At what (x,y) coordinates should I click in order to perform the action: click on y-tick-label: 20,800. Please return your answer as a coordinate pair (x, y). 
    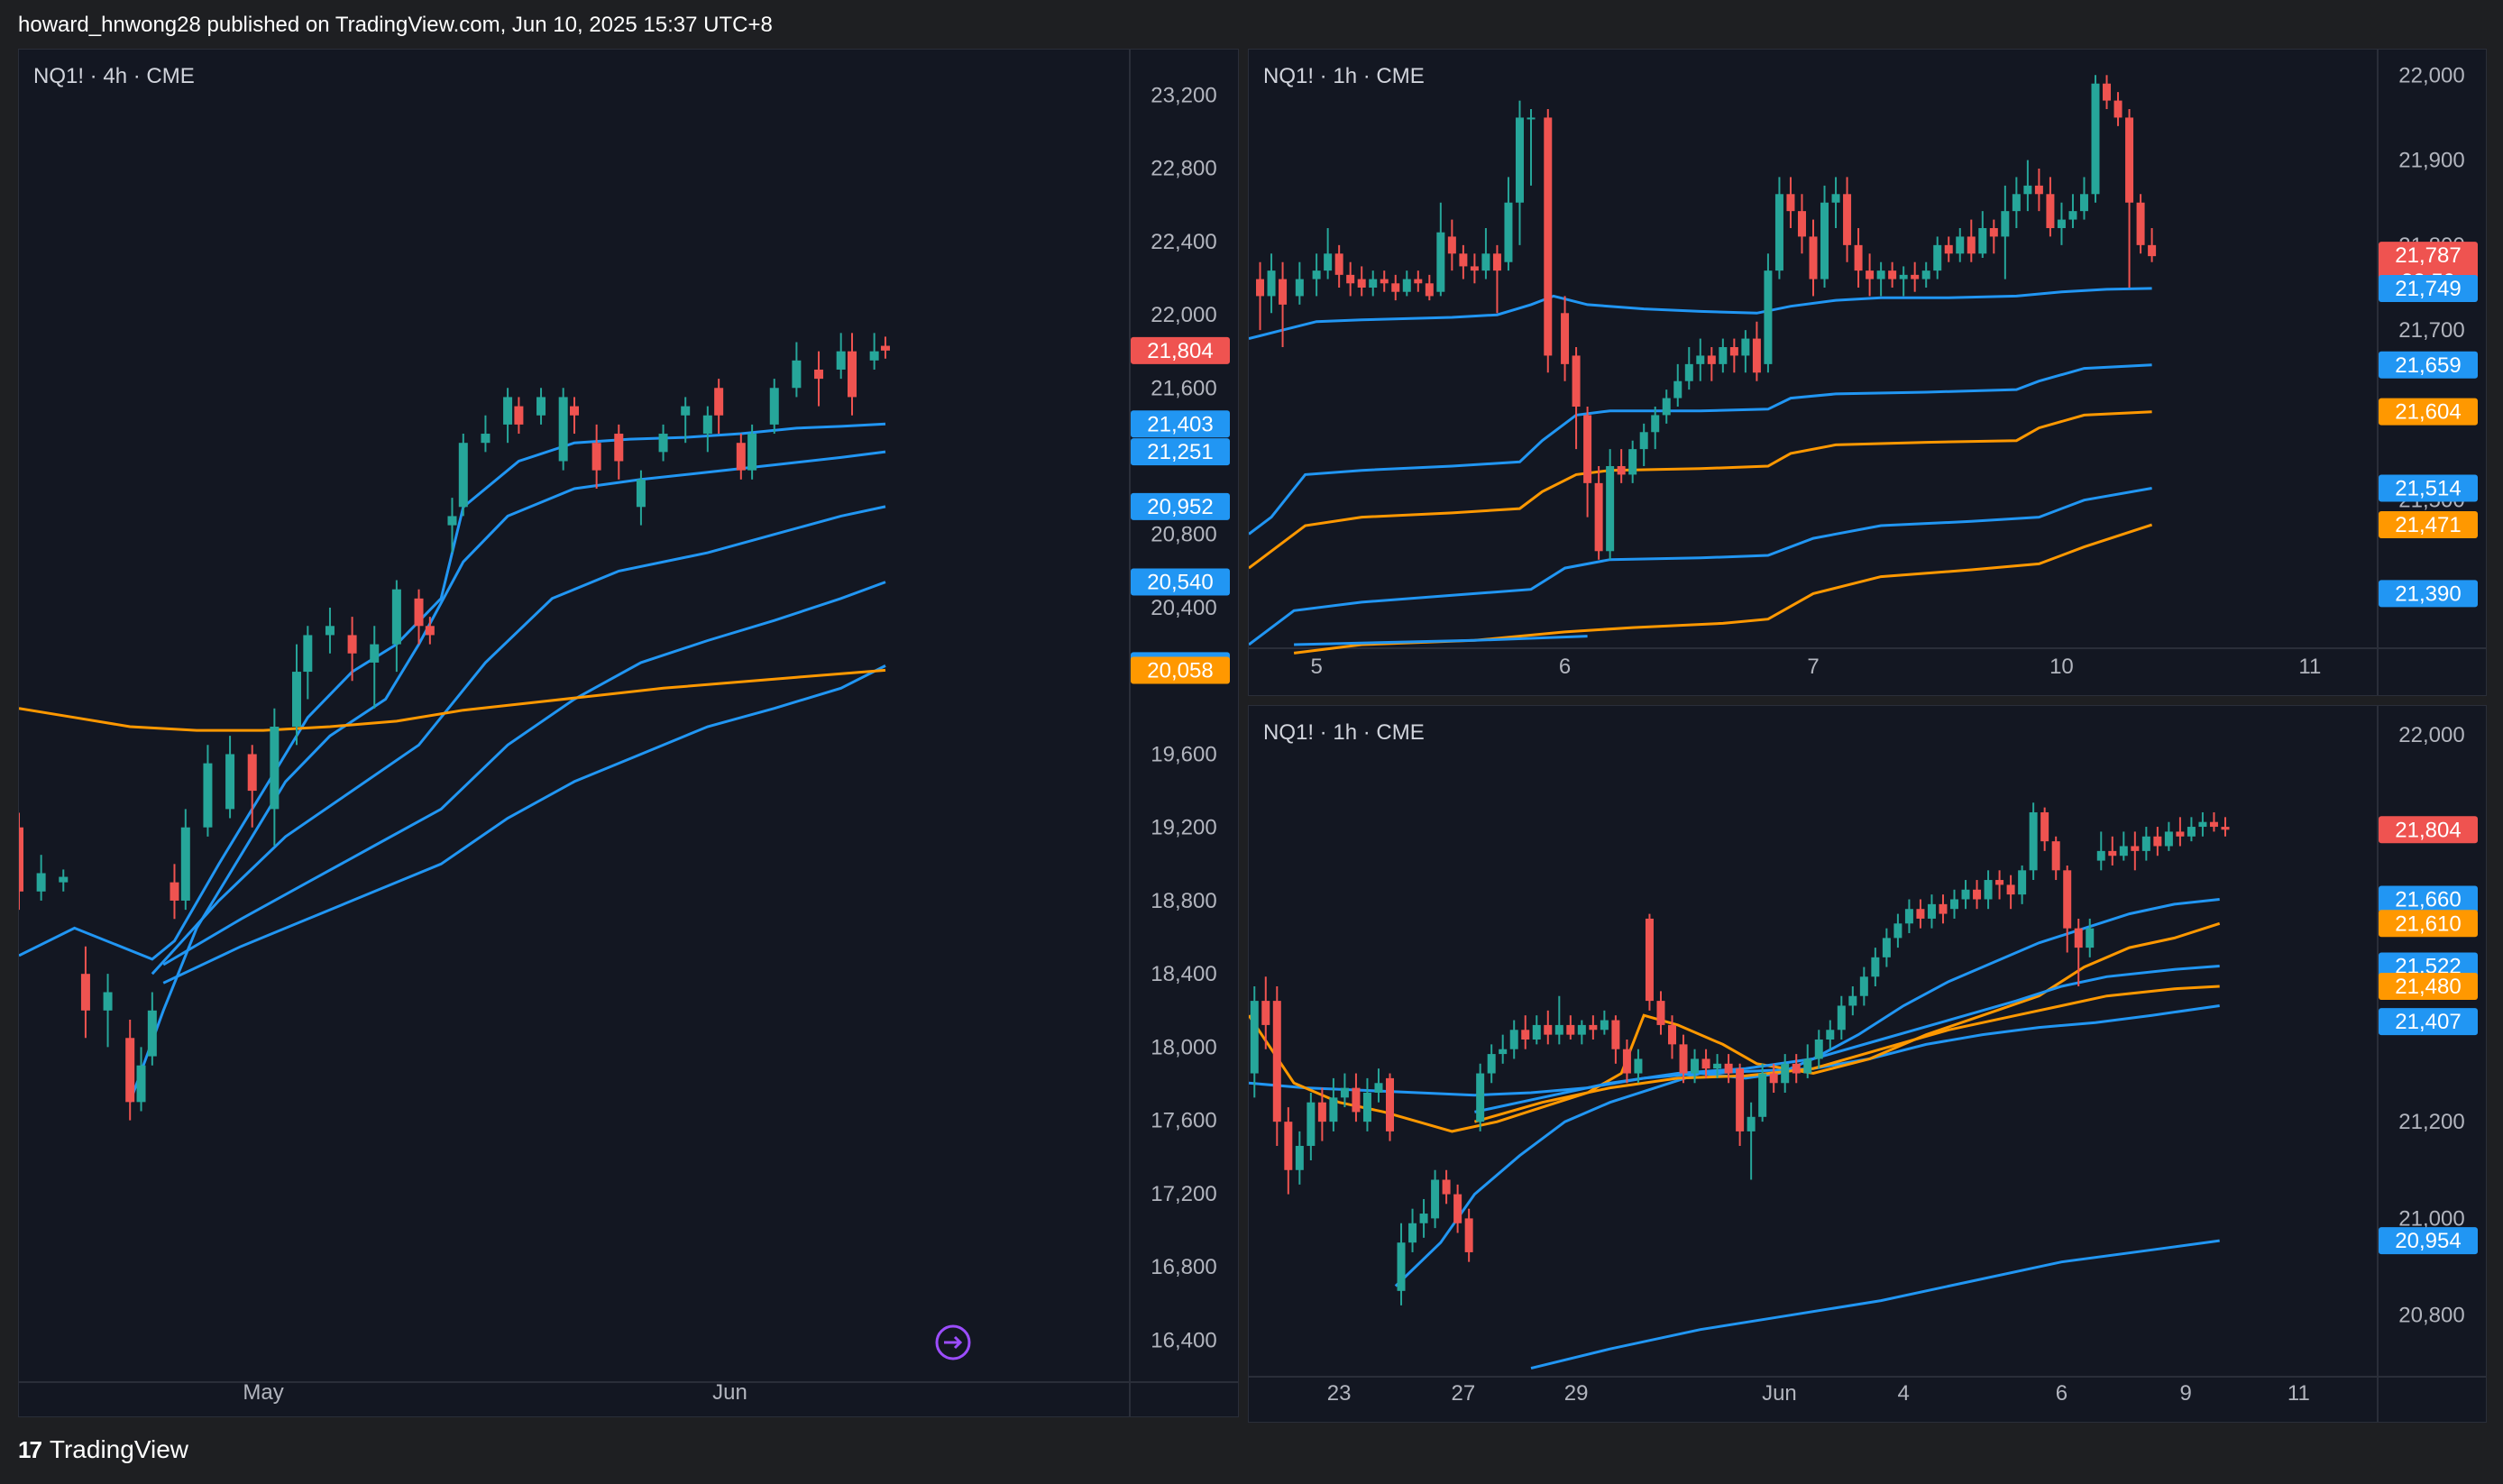
    Looking at the image, I should click on (2431, 1316).